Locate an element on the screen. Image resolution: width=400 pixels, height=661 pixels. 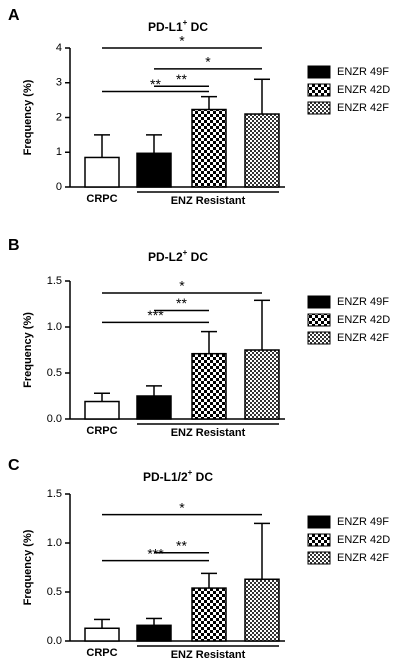
panel-label: B is located at coordinates (14, 245).